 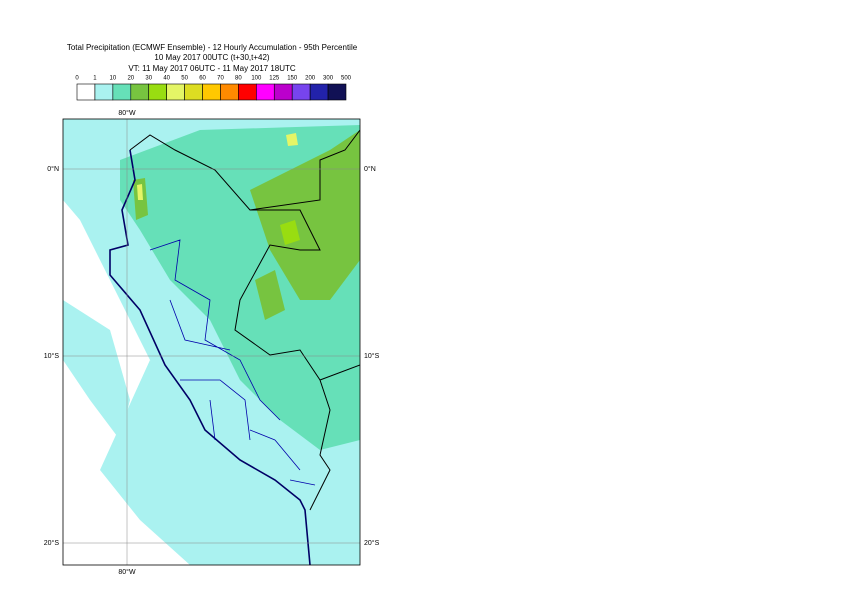 I want to click on legend: 0 1 10 20 30 40 50 60 70 80 100 125 150 200 300 500, so click(x=213, y=88).